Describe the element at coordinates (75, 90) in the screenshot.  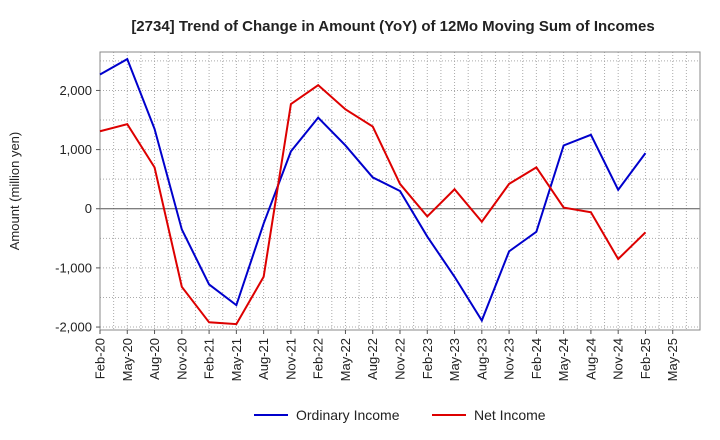
I see `y-tick-label: 2,000` at that location.